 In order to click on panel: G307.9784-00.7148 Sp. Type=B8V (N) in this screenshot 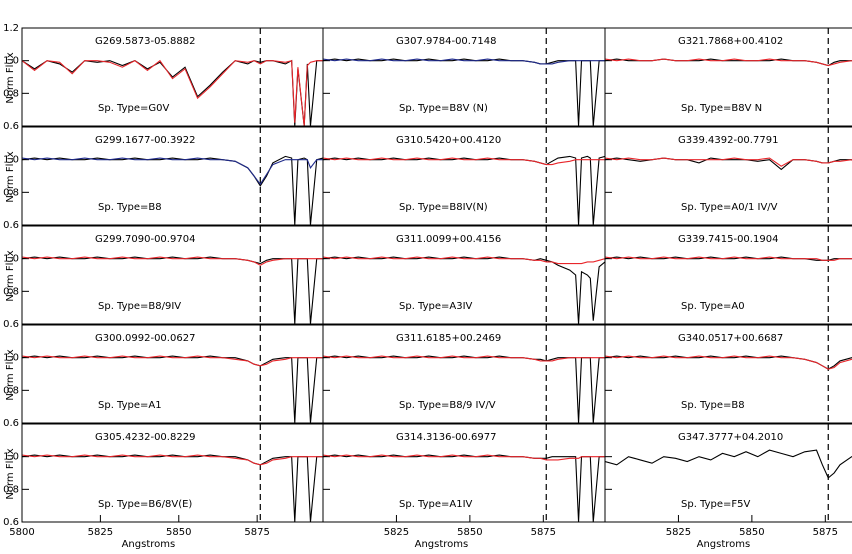, I will do `click(464, 77)`.